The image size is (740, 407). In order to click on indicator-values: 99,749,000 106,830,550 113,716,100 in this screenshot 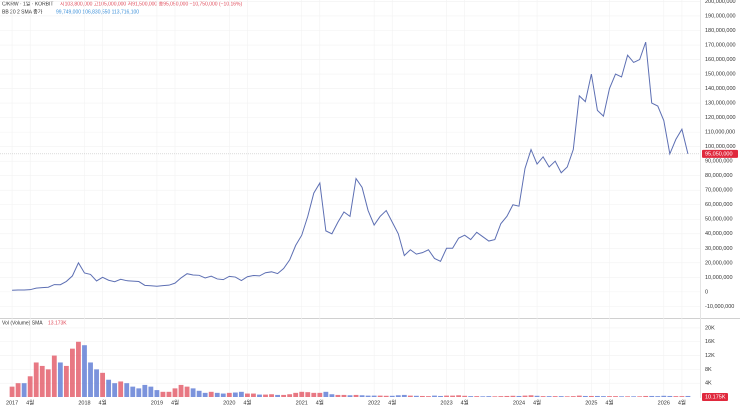, I will do `click(97, 12)`.